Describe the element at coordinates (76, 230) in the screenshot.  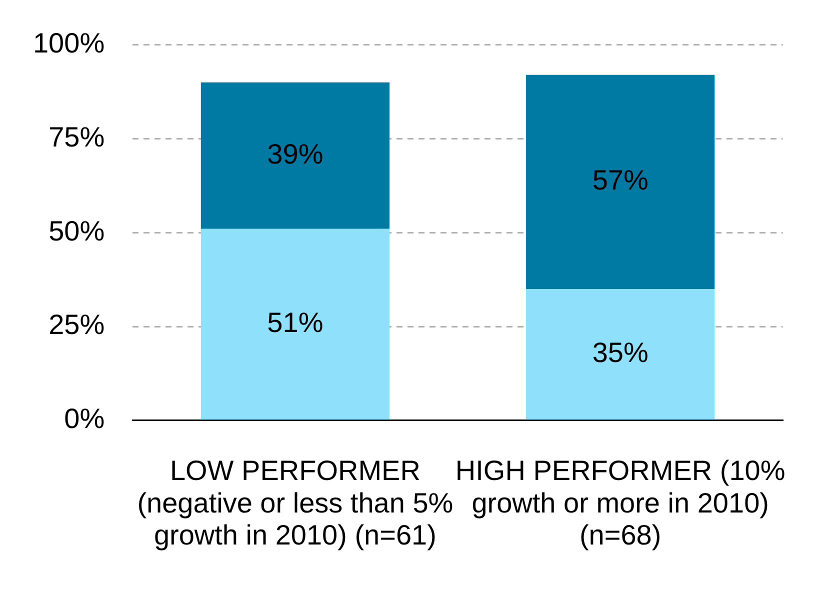
I see `y-tick-label: 50%` at that location.